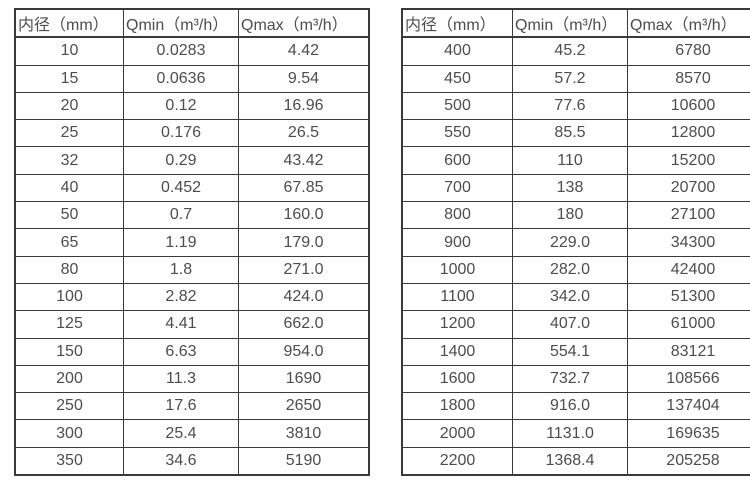 The image size is (750, 483). Describe the element at coordinates (304, 51) in the screenshot. I see `table-cell: 4.42` at that location.